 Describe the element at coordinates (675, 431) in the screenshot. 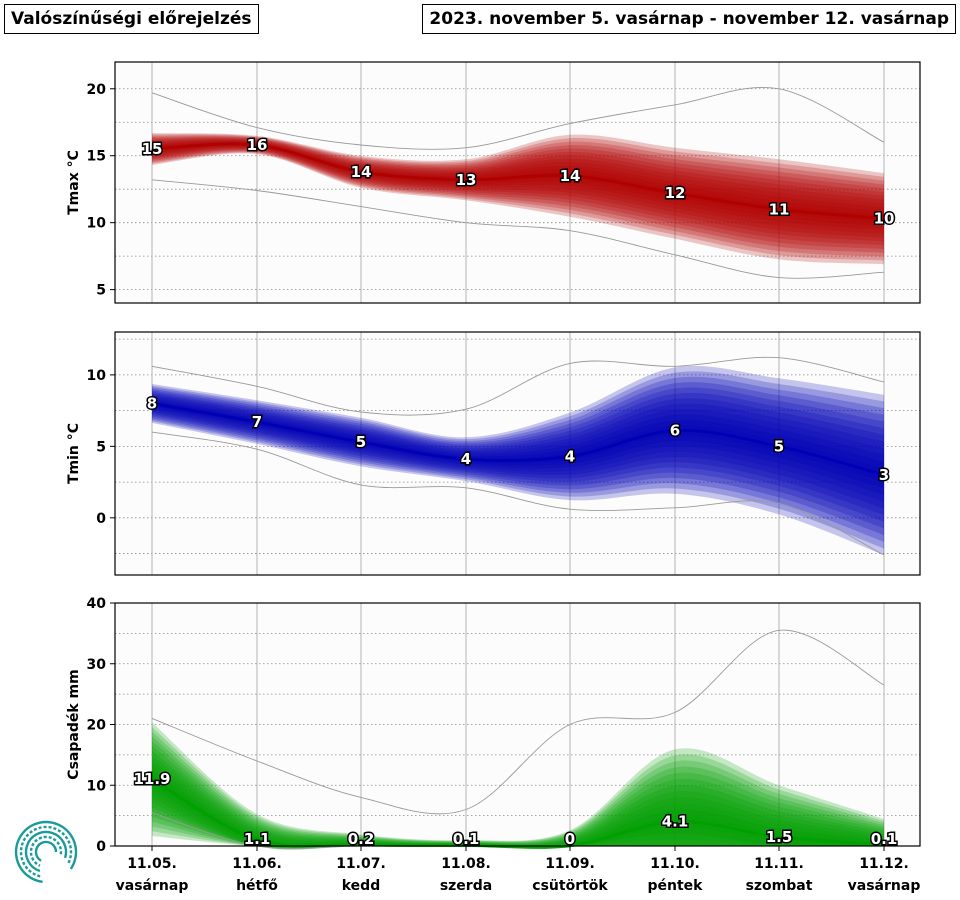

I see `tmin-data-label: 6` at that location.